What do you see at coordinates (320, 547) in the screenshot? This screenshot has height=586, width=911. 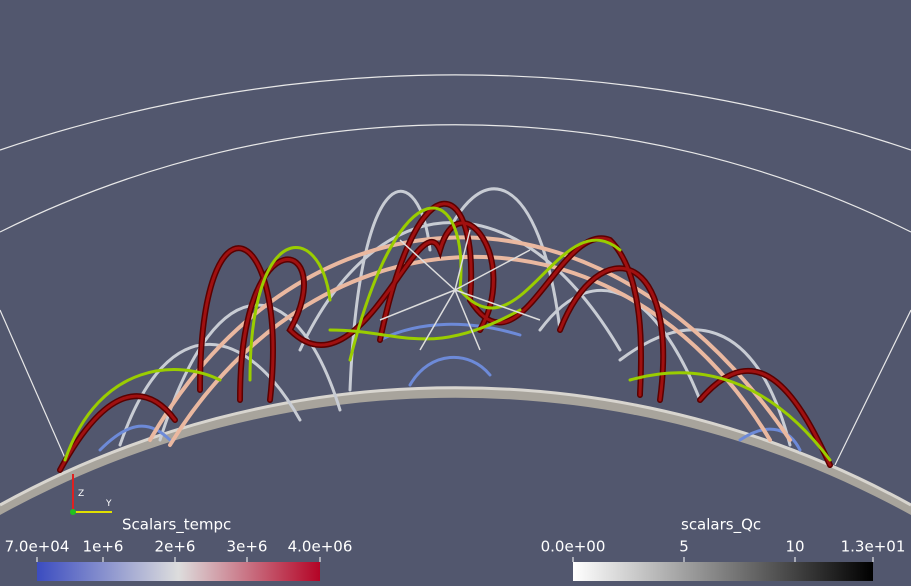 I see `tick-label: 4.0e+06` at bounding box center [320, 547].